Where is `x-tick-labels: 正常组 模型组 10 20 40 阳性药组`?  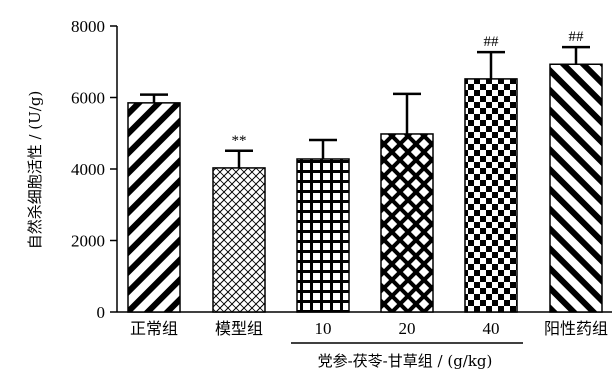 x-tick-labels: 正常组 模型组 10 20 40 阳性药组 is located at coordinates (369, 328).